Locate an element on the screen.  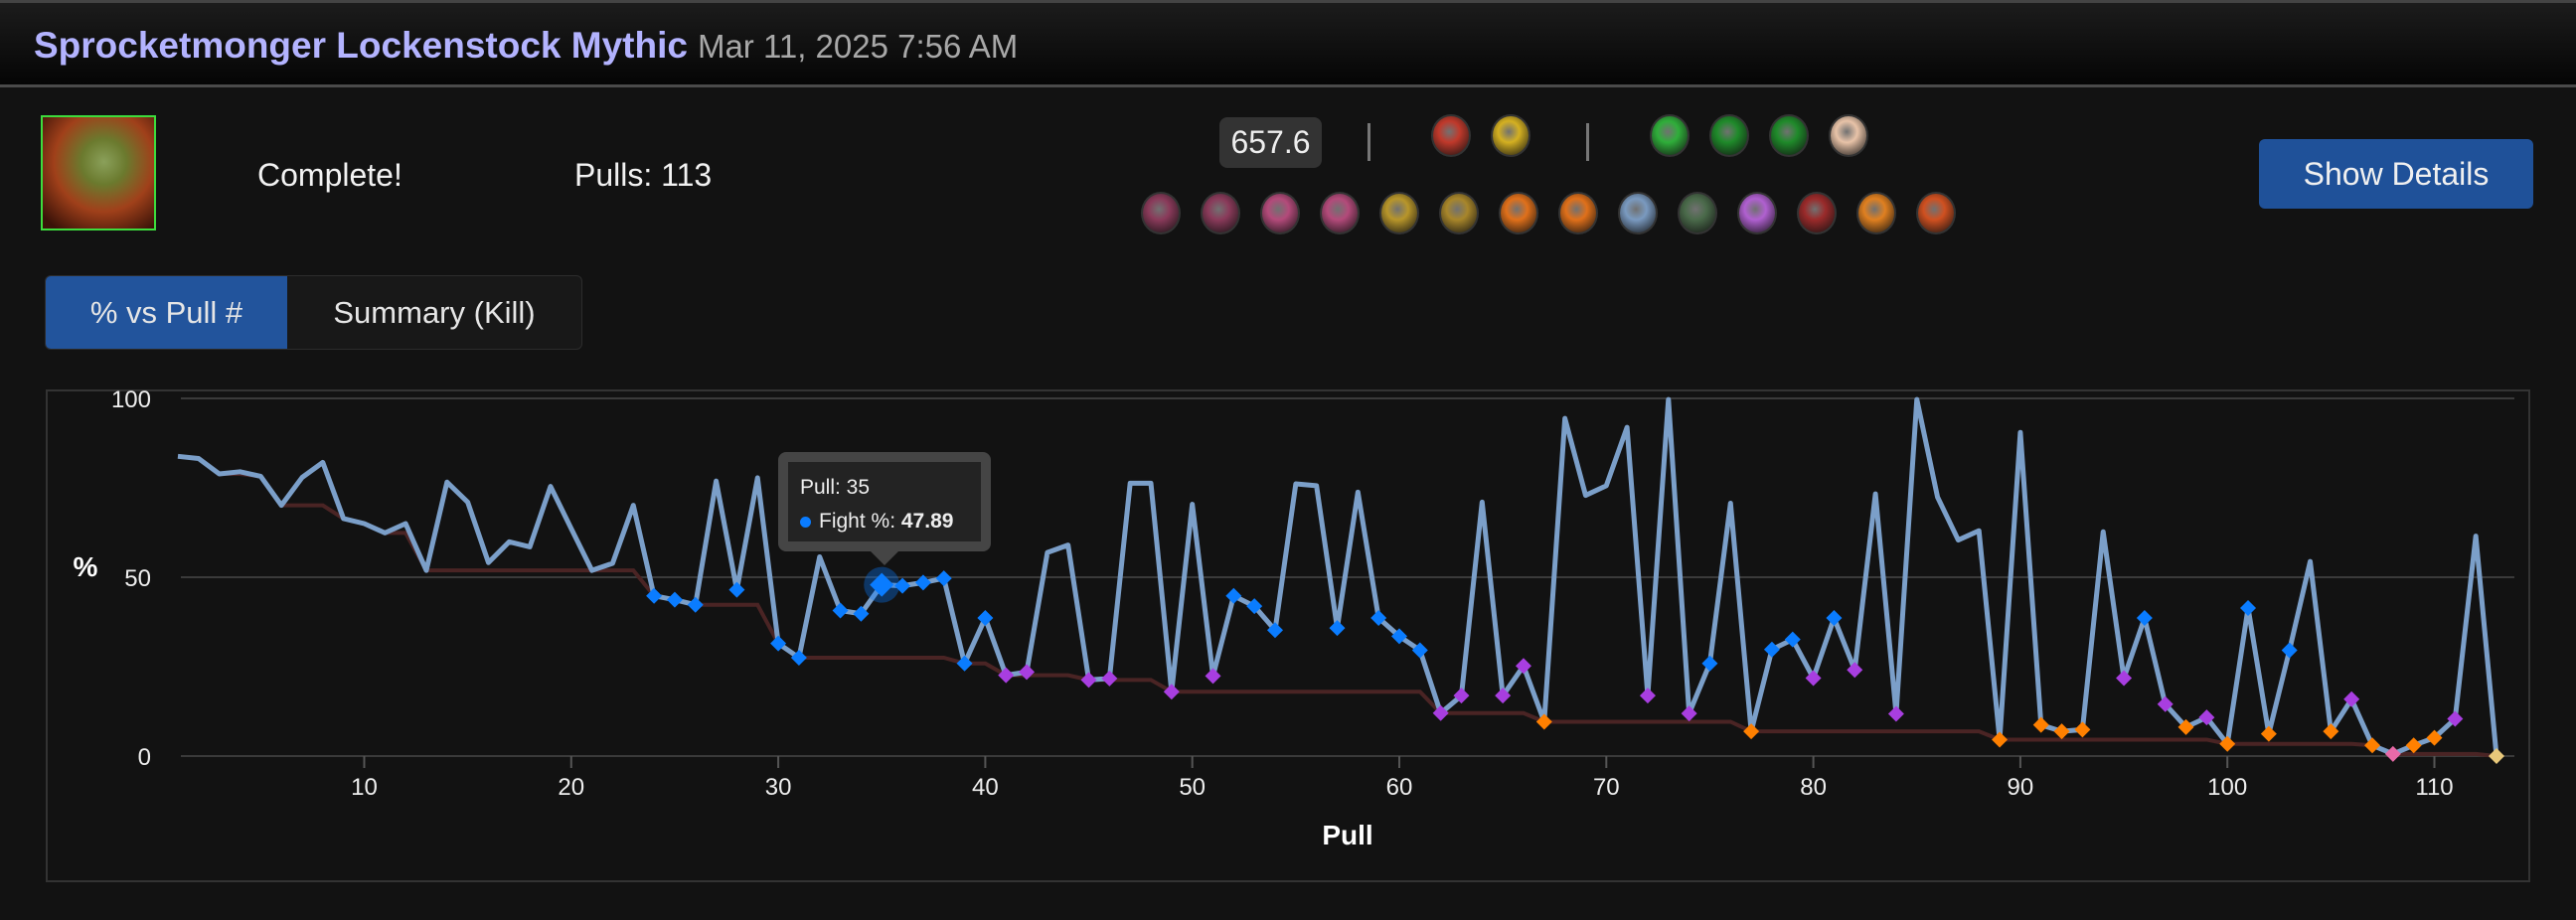
tooltip-label: Fight %: is located at coordinates (860, 521).